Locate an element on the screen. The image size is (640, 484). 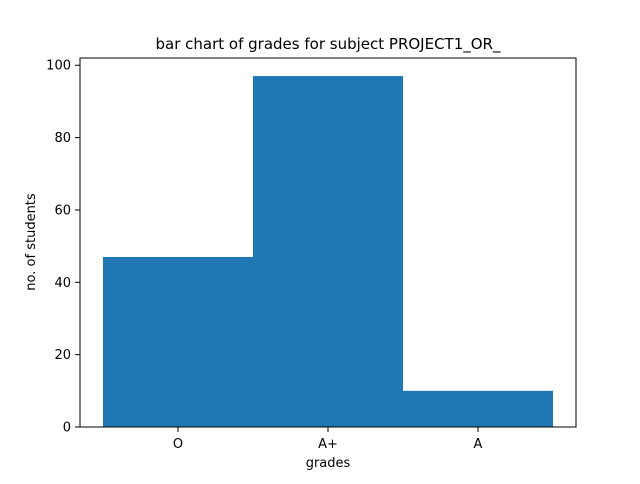
y-axis-label: no. of students is located at coordinates (31, 242).